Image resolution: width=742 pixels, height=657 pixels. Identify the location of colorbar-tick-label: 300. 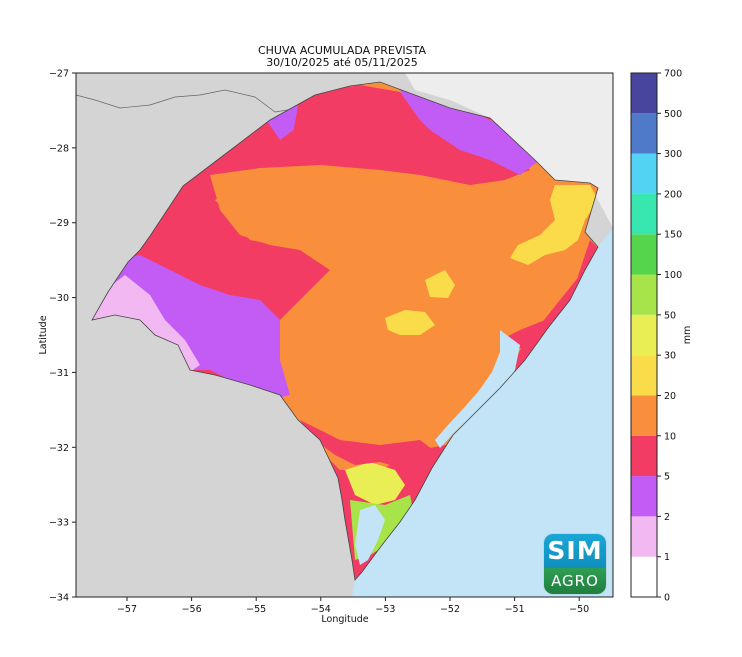
(673, 154).